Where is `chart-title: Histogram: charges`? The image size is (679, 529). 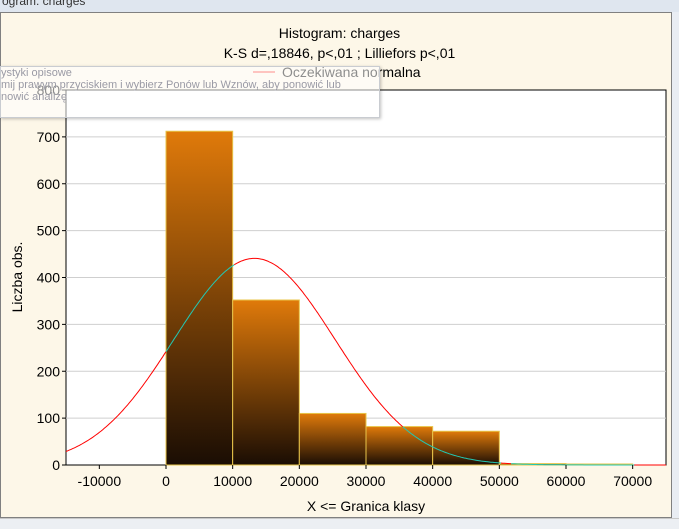 chart-title: Histogram: charges is located at coordinates (339, 33).